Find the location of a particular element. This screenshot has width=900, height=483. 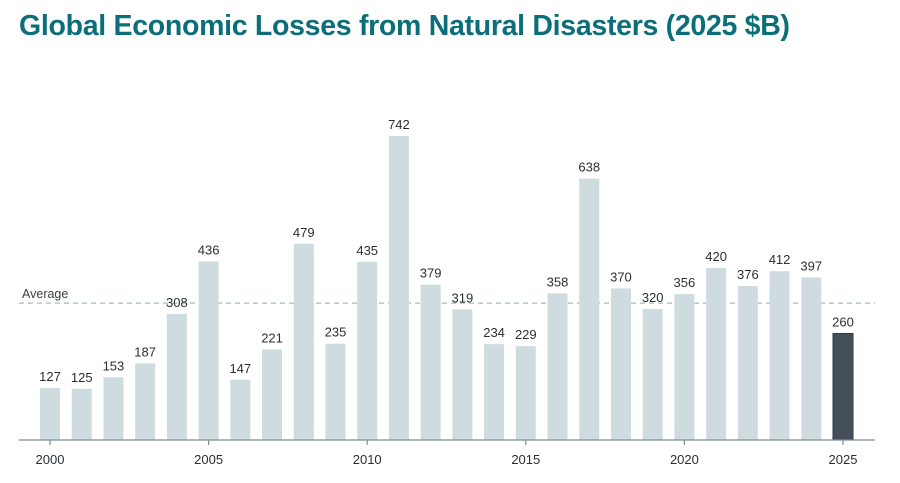

data-label-2009: 235 is located at coordinates (336, 332).